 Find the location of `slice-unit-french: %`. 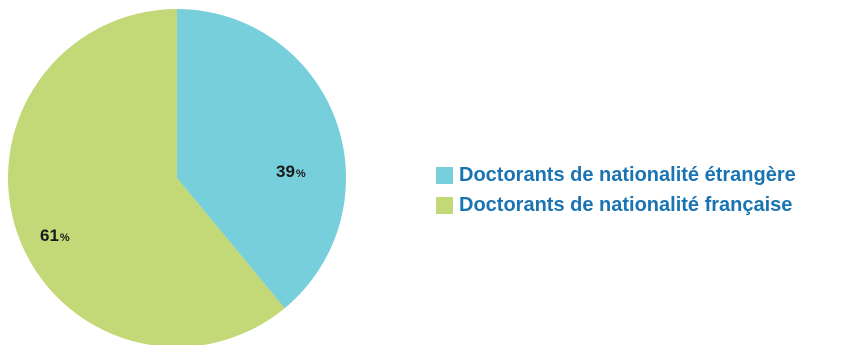

slice-unit-french: % is located at coordinates (64, 238).